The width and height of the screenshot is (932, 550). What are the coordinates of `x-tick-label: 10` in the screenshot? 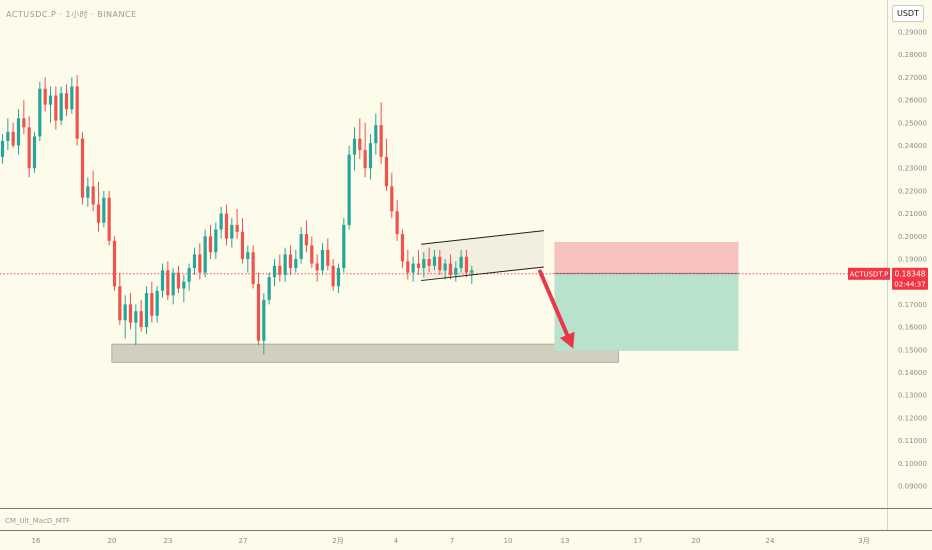 It's located at (508, 541).